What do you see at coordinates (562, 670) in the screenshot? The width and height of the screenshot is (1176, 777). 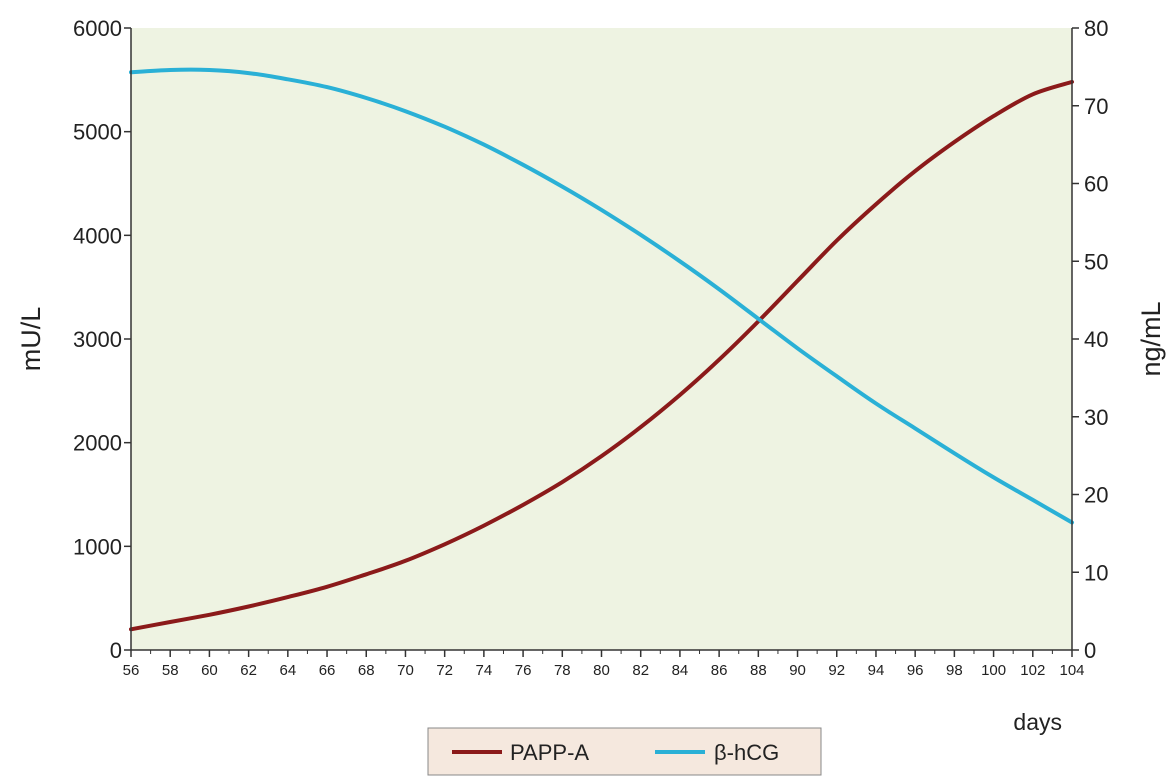 I see `x-tick-label: 78` at bounding box center [562, 670].